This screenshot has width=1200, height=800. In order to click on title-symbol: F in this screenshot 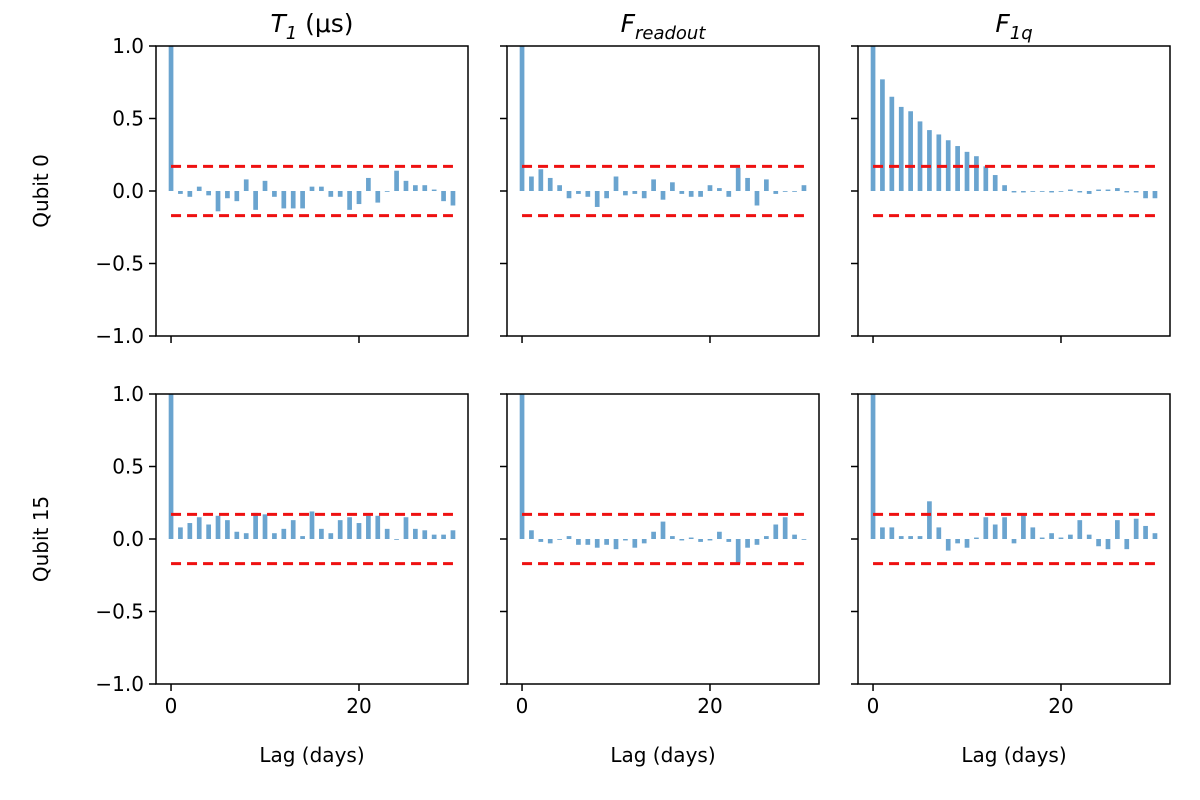, I will do `click(628, 23)`.